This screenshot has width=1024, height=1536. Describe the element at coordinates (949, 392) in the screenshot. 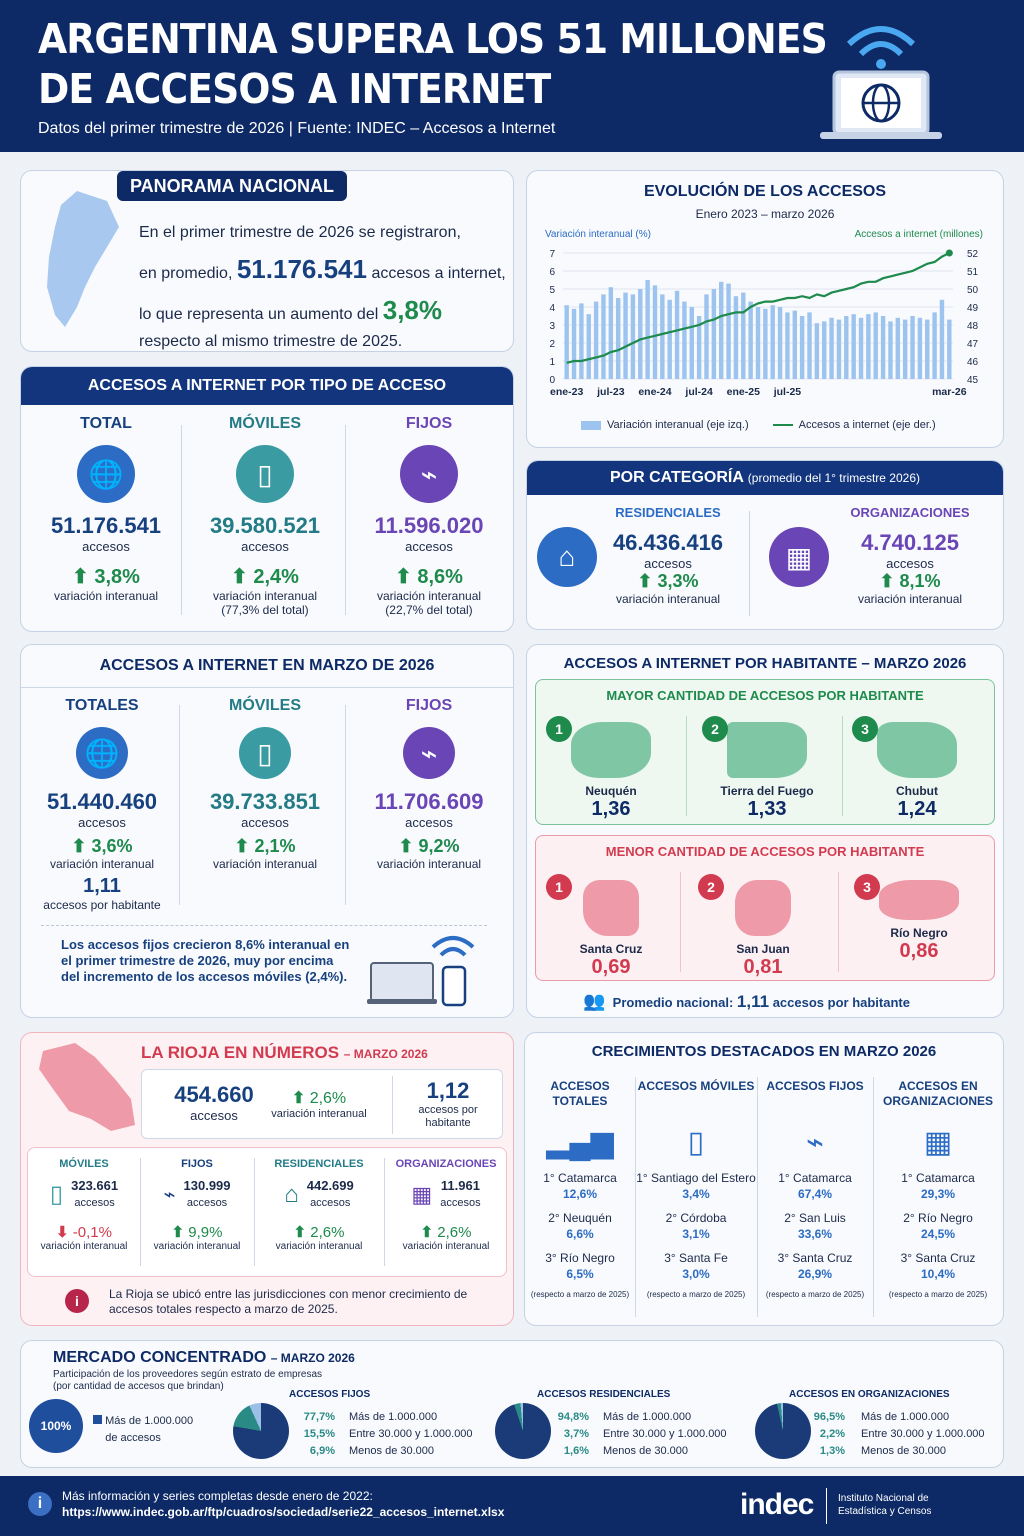

I see `x-tick-label: mar-26` at that location.